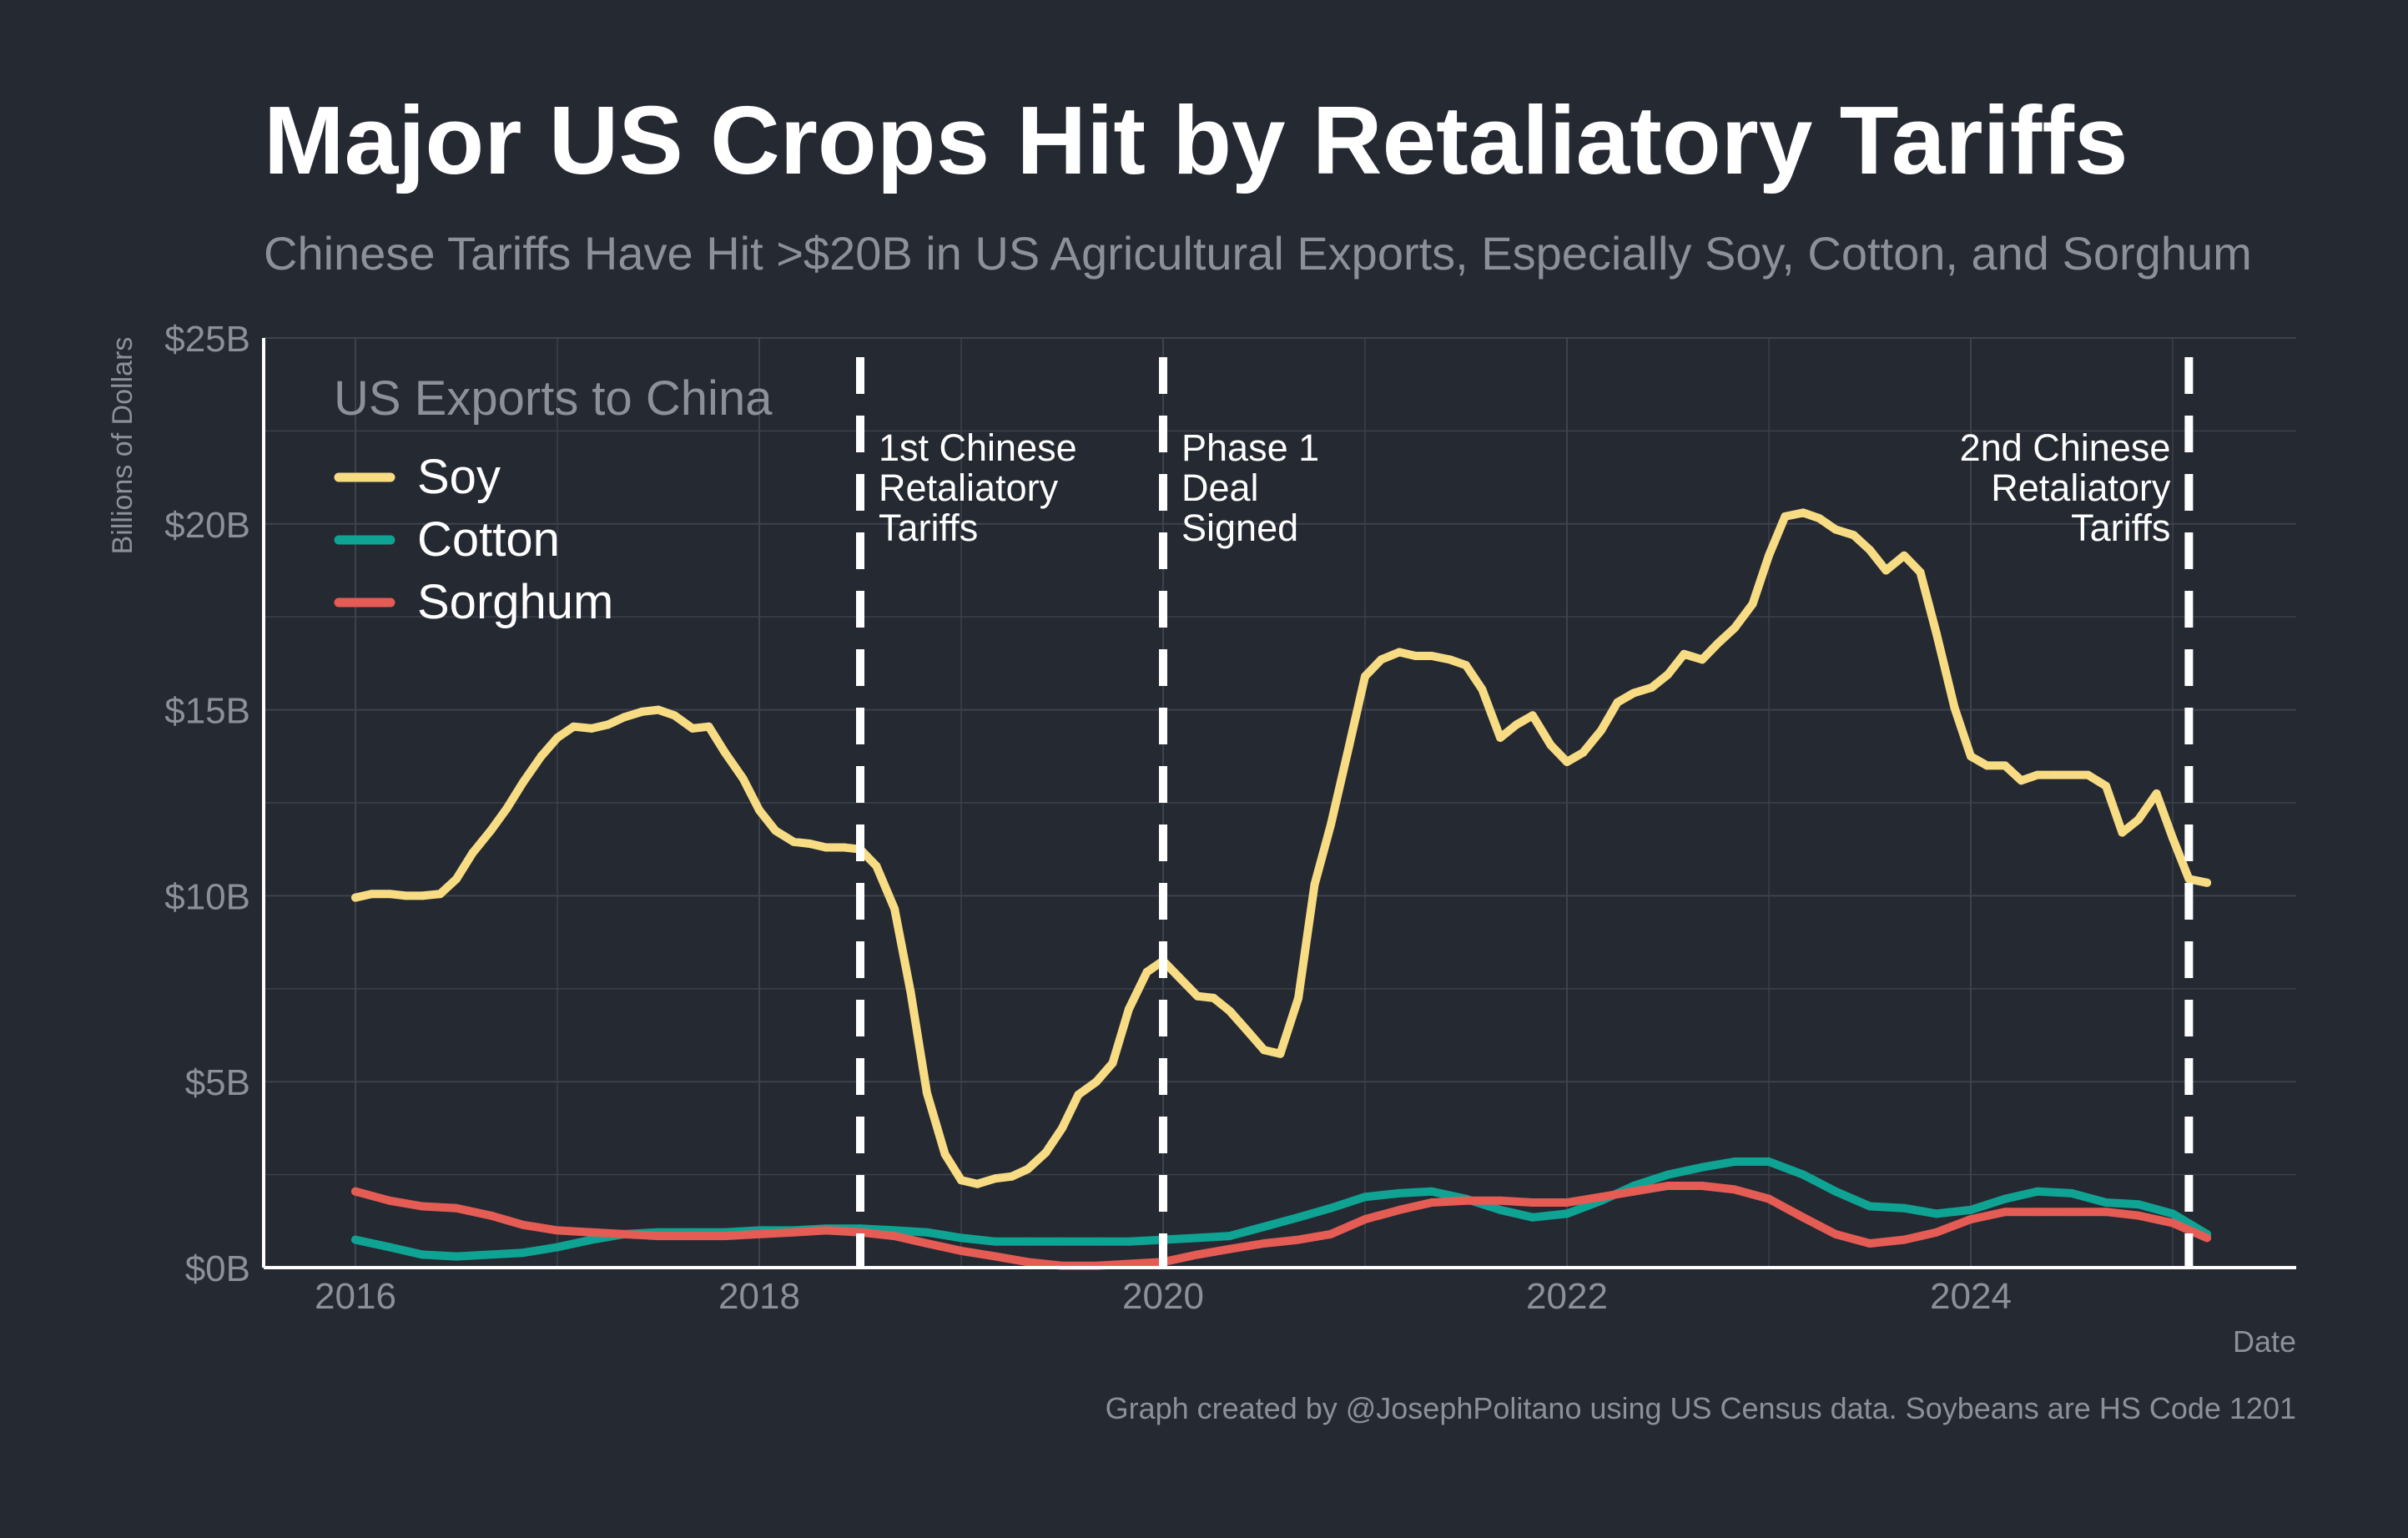 The height and width of the screenshot is (1538, 2408). Describe the element at coordinates (1281, 1226) in the screenshot. I see `series-sorghum` at that location.